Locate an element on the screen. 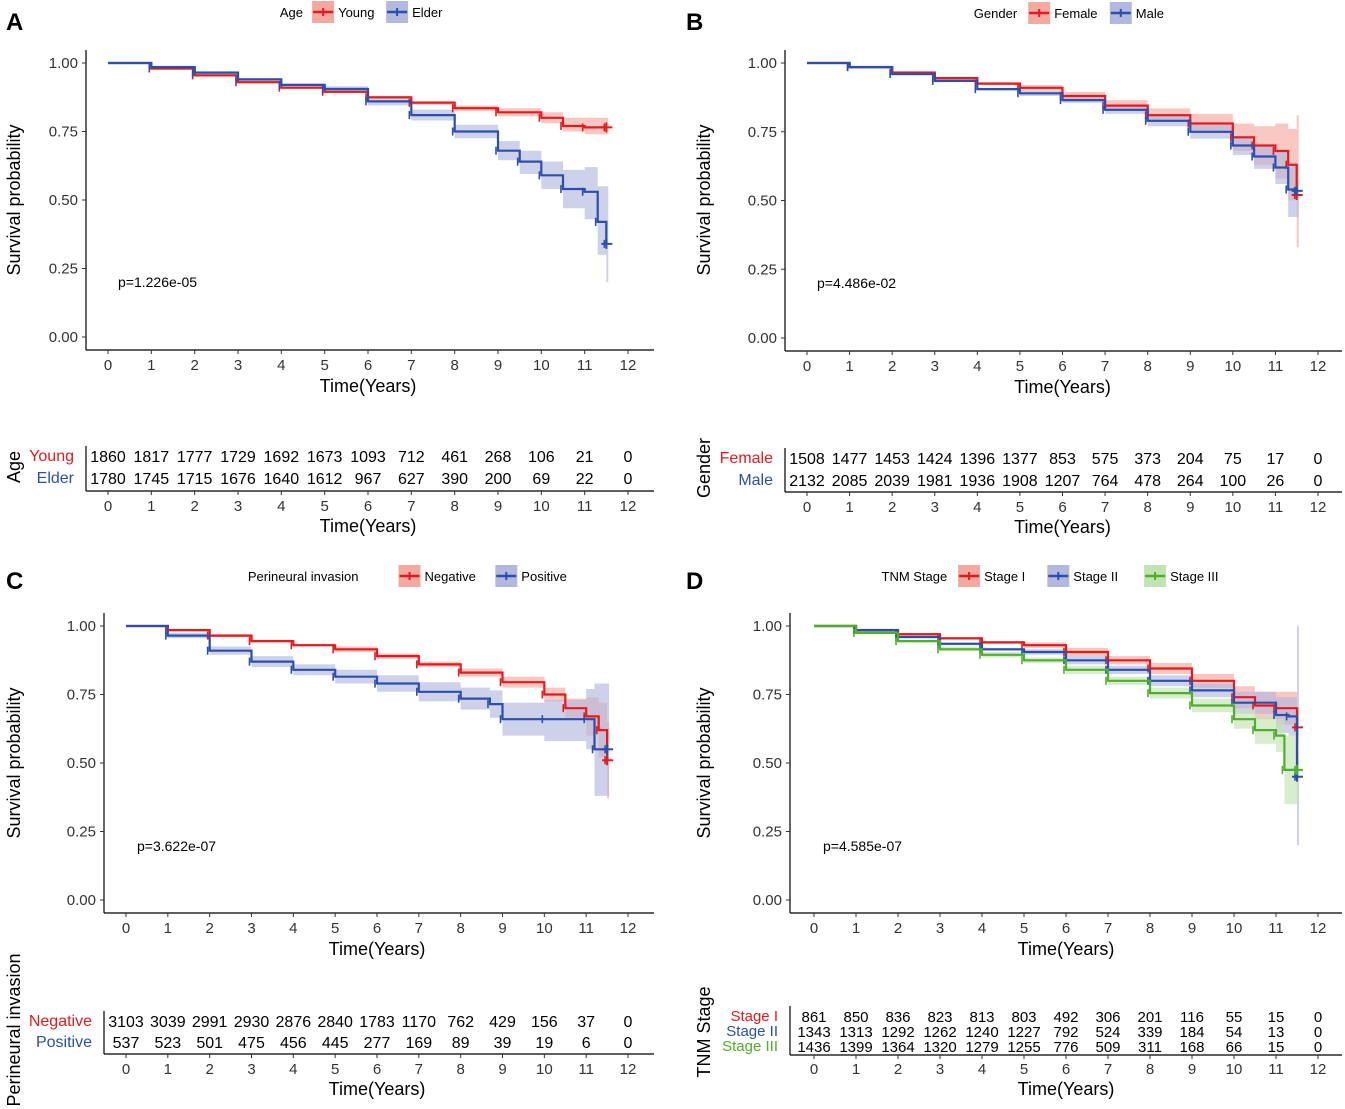 The width and height of the screenshot is (1345, 1109). legend: Age Young Elder is located at coordinates (361, 12).